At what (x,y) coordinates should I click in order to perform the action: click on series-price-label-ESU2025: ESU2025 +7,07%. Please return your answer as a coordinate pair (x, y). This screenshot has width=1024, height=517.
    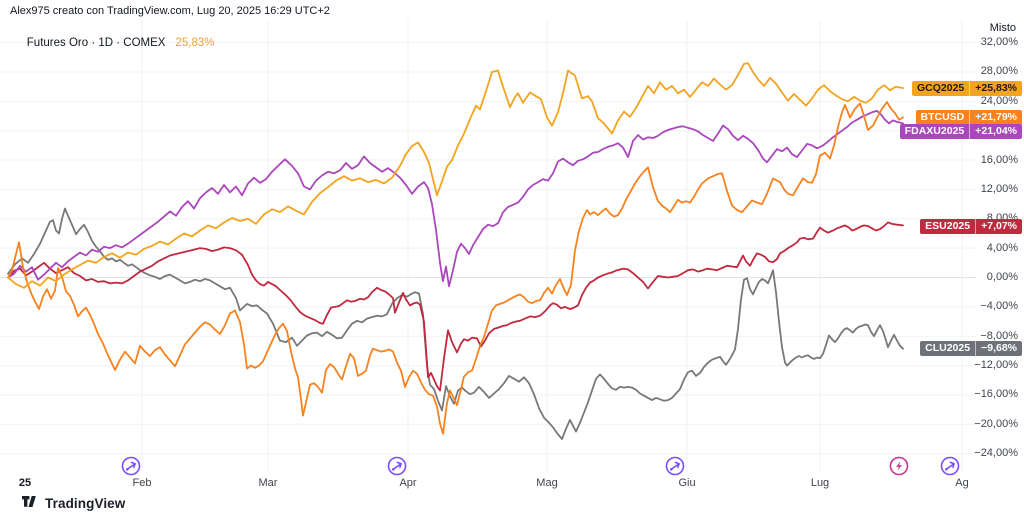
    Looking at the image, I should click on (971, 226).